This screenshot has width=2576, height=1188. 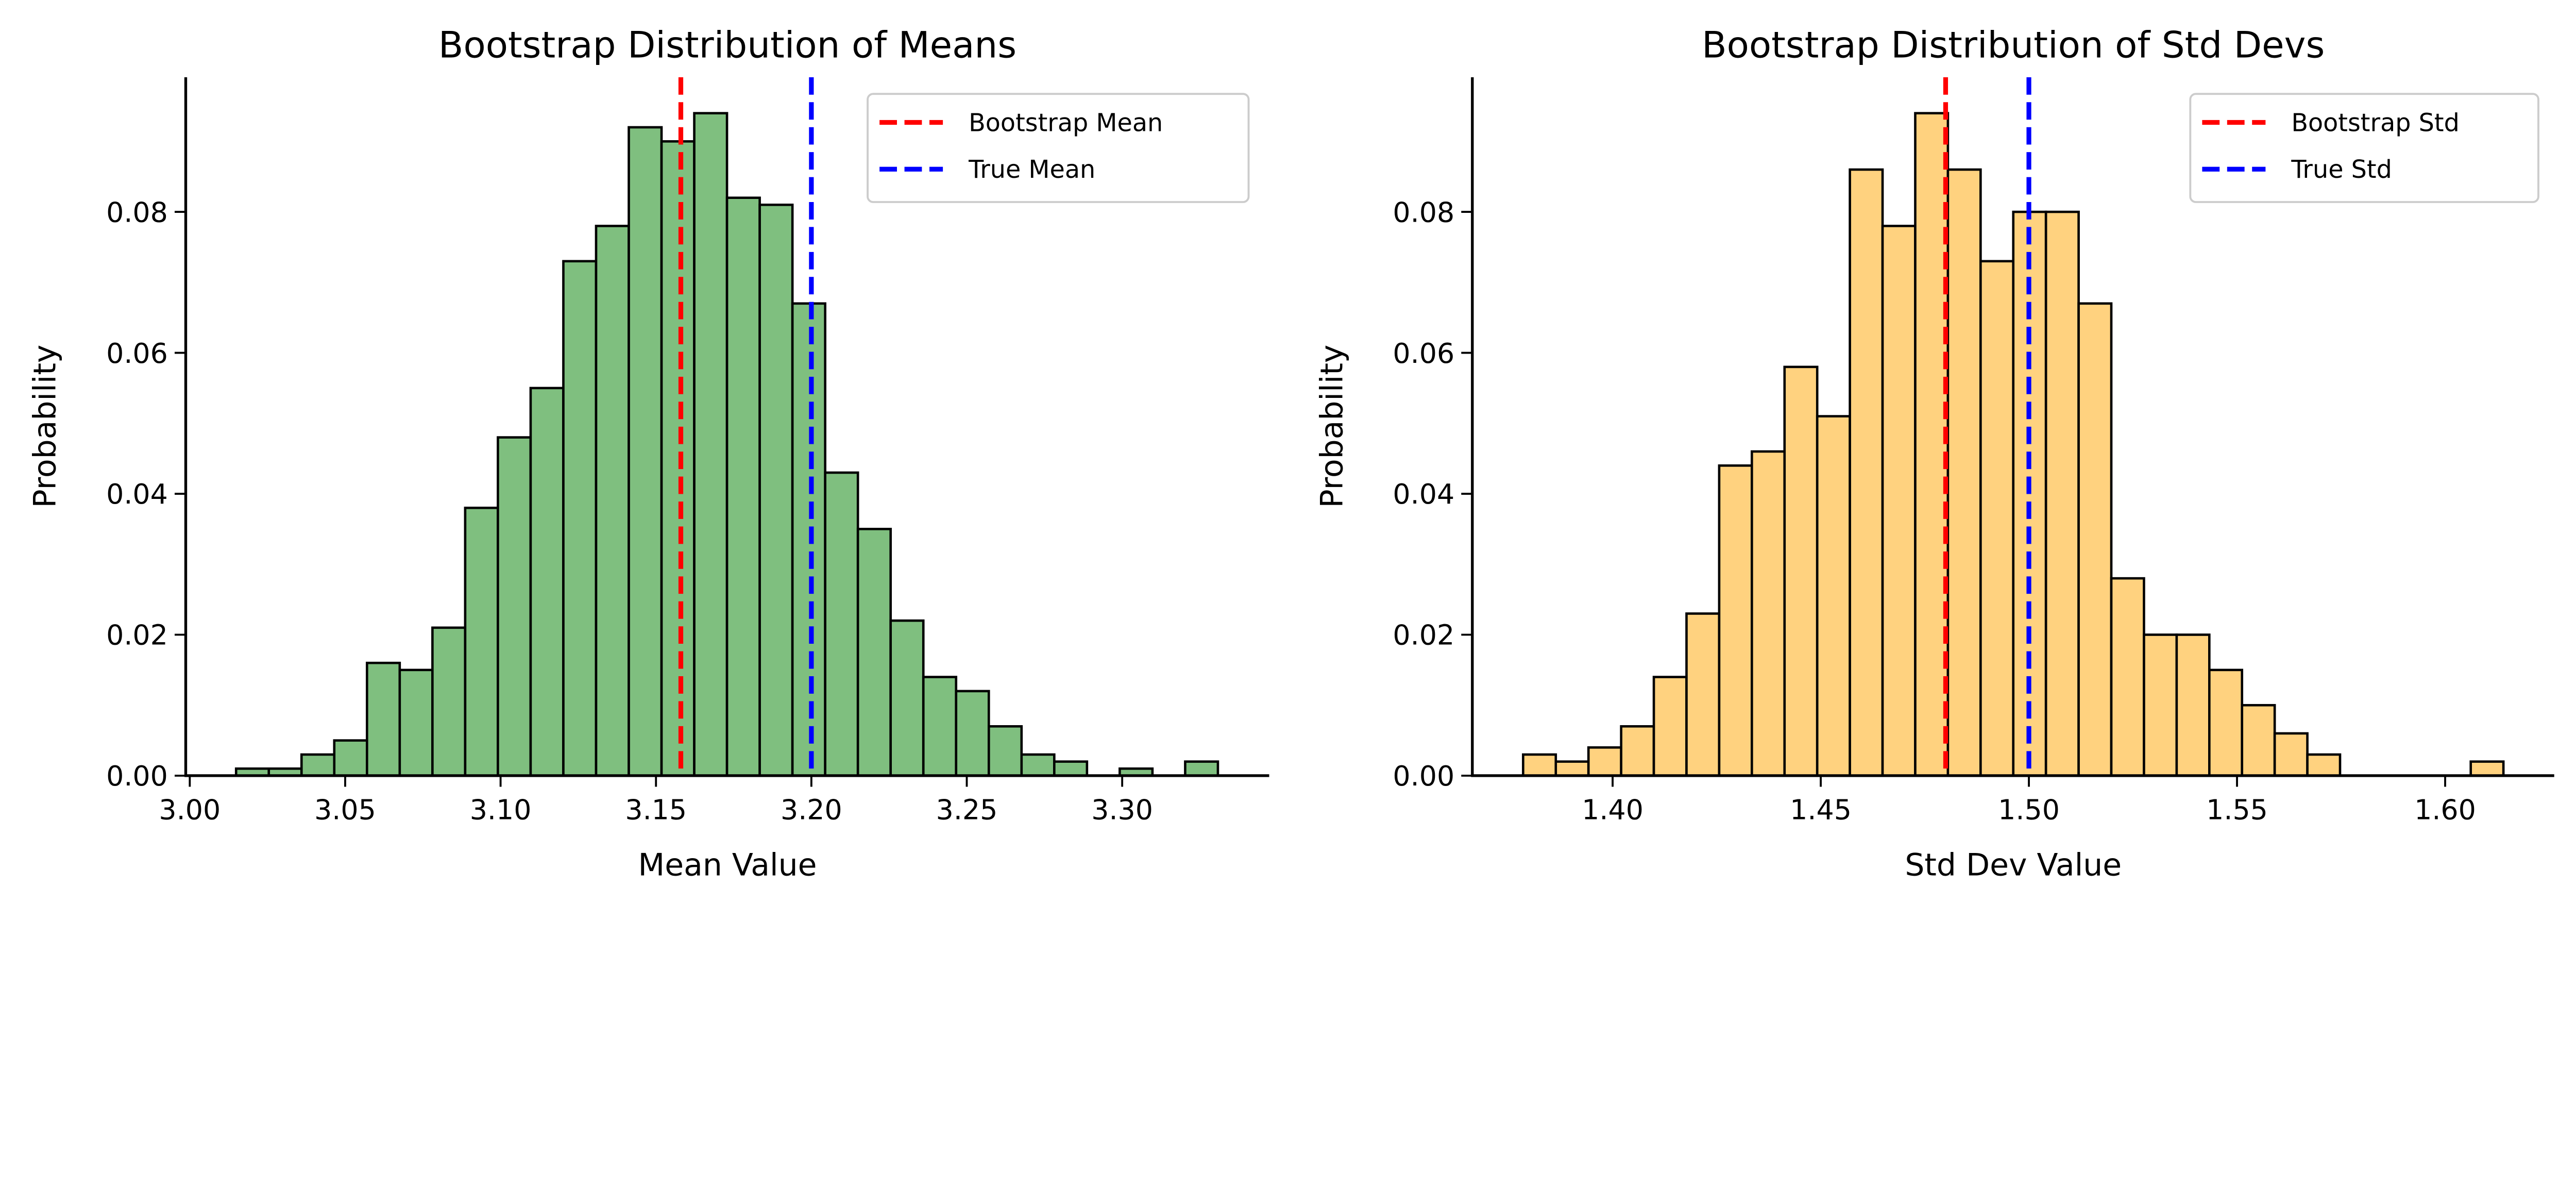 I want to click on chart-title: Bootstrap Distribution of Means, so click(x=727, y=45).